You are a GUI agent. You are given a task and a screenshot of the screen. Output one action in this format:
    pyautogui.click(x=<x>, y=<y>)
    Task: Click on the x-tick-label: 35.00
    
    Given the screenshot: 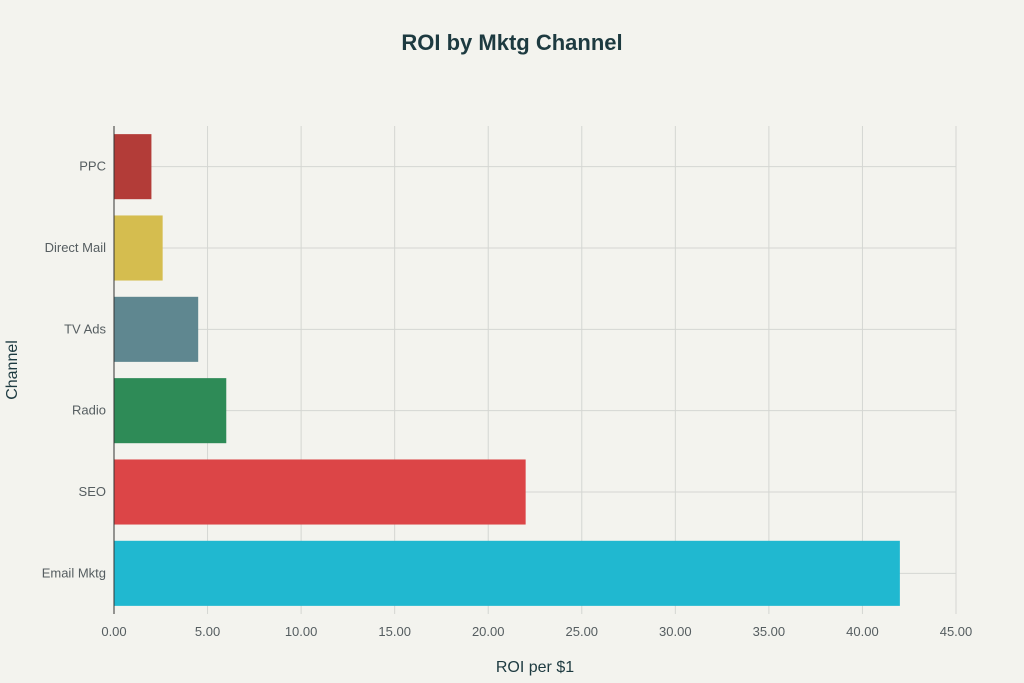 What is the action you would take?
    pyautogui.click(x=769, y=631)
    